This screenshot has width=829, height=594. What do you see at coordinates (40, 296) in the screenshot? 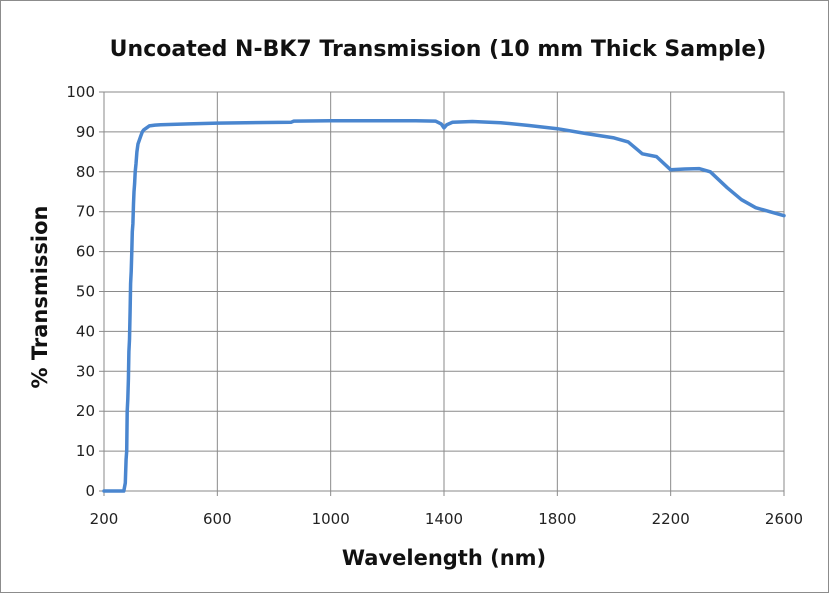
I see `y-axis-title: % Transmission` at bounding box center [40, 296].